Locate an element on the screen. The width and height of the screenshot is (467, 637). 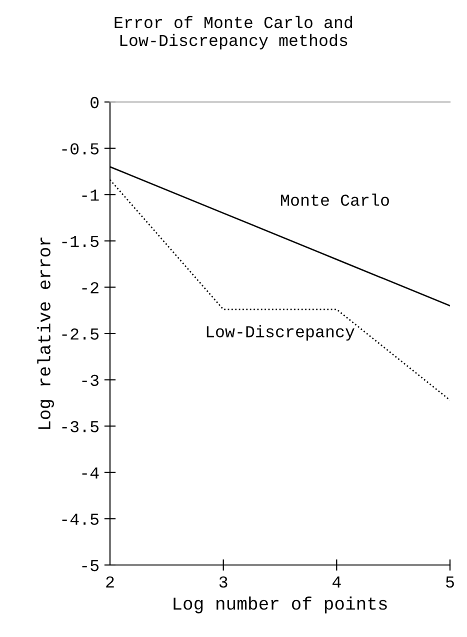
y-tick-label: 0 is located at coordinates (94, 102).